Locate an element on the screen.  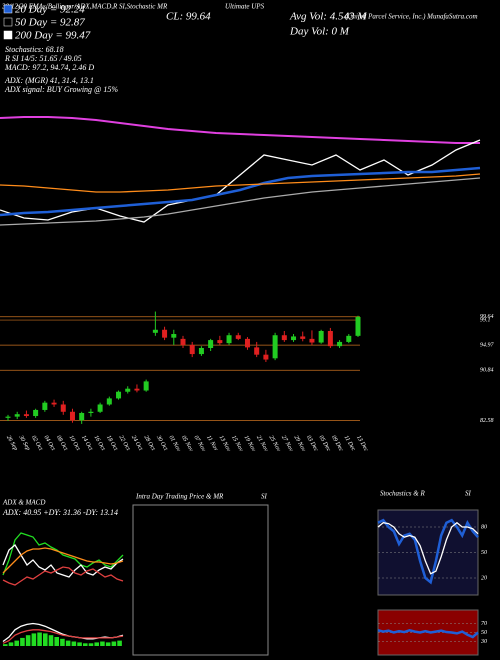
header-ticker: Ultimate UPS is located at coordinates (245, 7).